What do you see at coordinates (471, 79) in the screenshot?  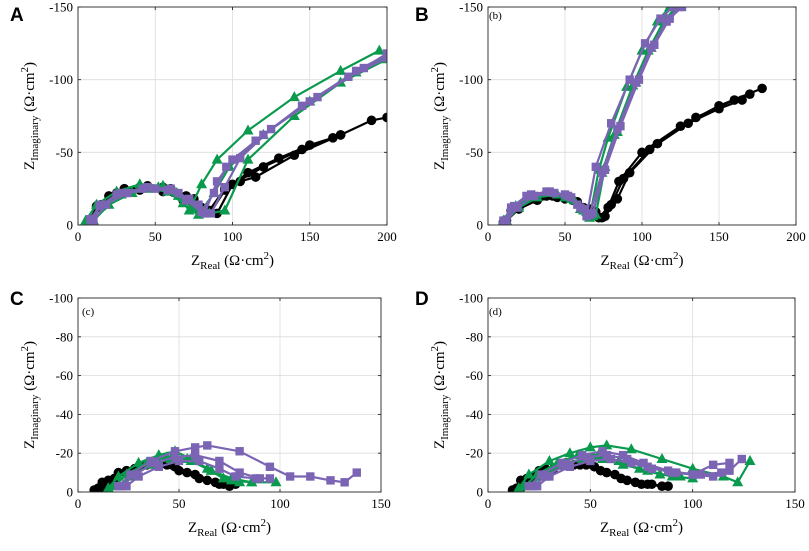 I see `y-tick-label-b: -100` at bounding box center [471, 79].